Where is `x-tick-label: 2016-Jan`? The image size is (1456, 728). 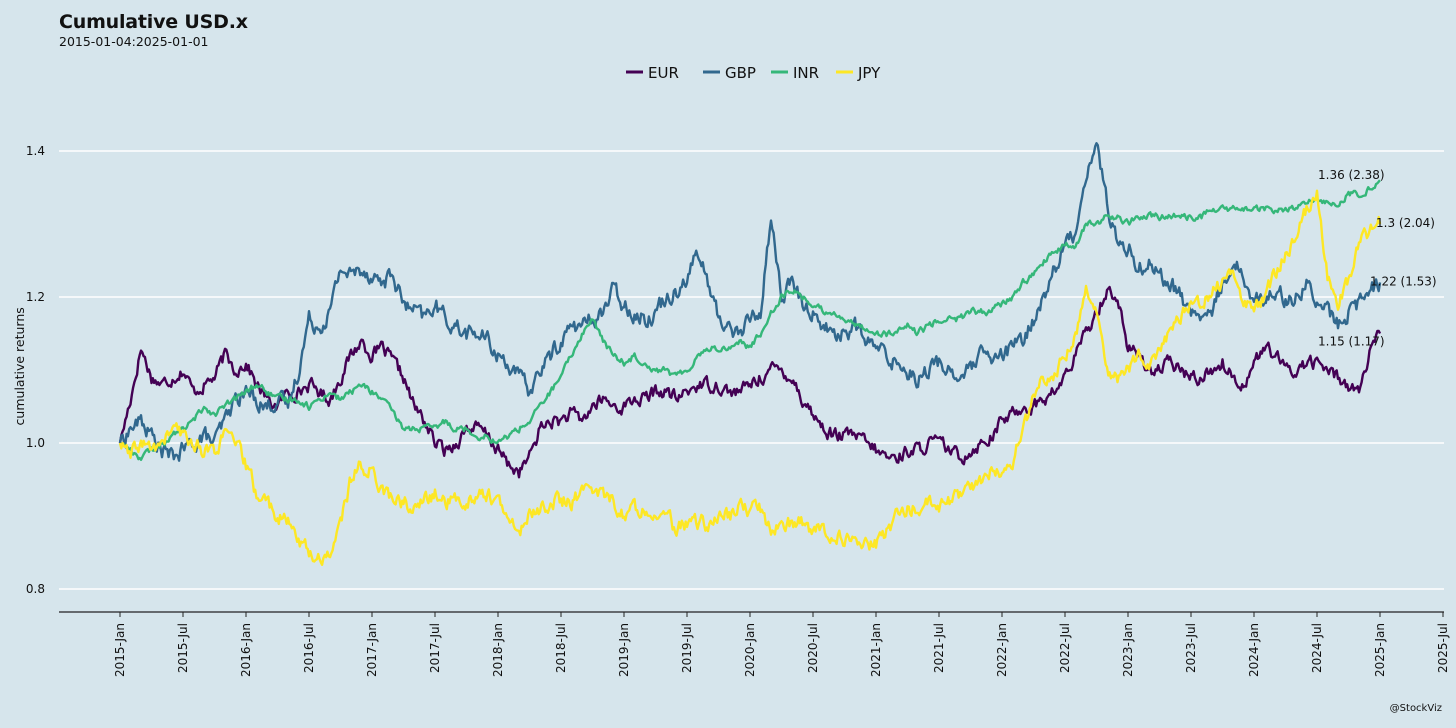 x-tick-label: 2016-Jan is located at coordinates (246, 650).